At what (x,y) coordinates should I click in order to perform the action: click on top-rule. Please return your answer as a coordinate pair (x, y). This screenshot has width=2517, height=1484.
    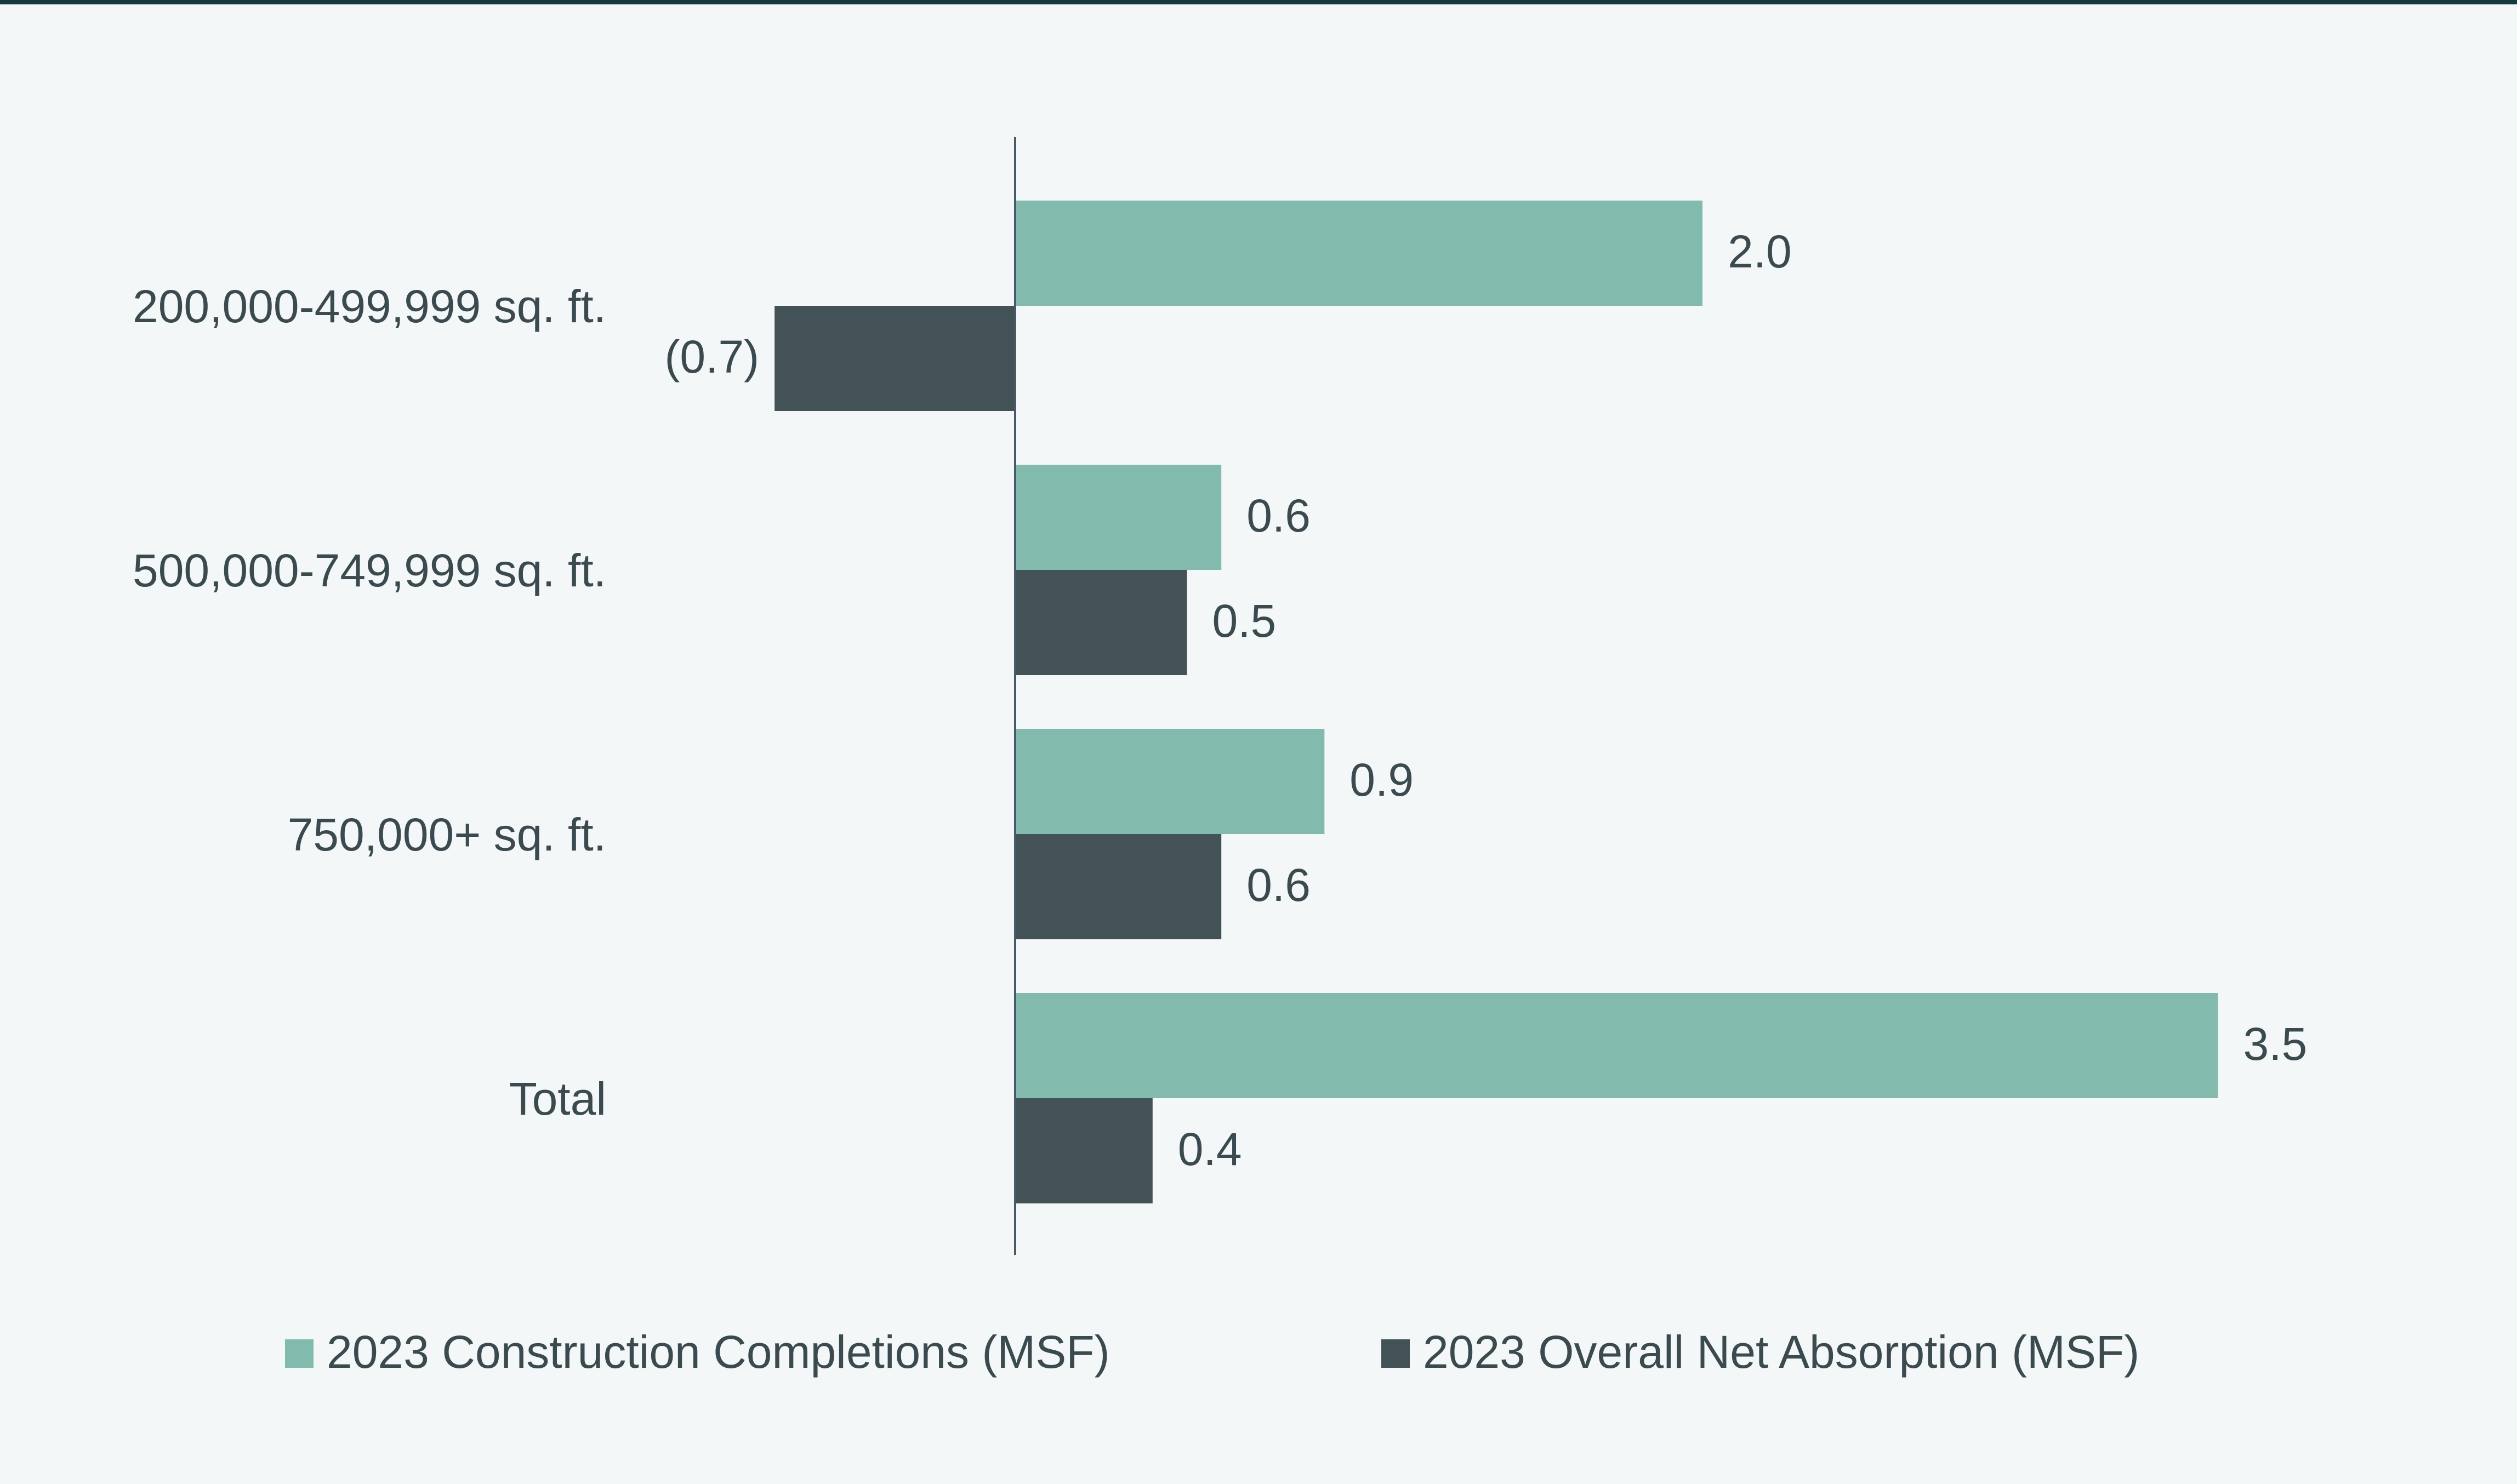
    Looking at the image, I should click on (1258, 2).